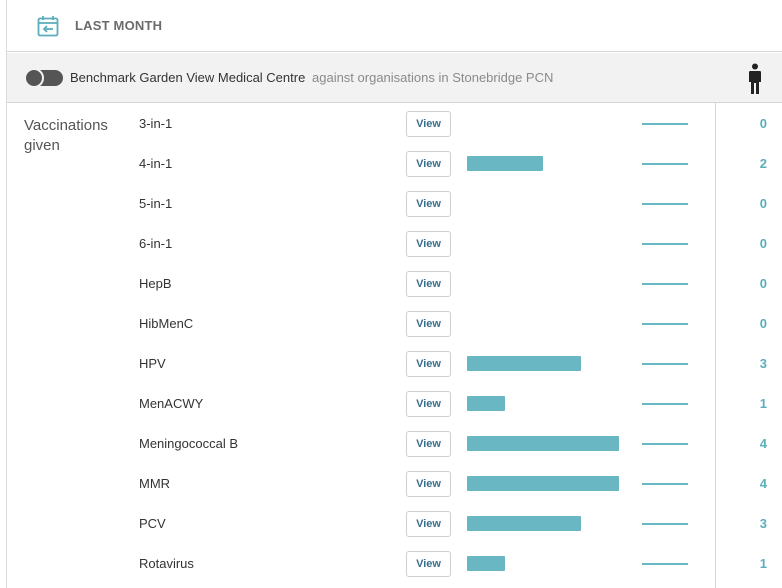  What do you see at coordinates (156, 243) in the screenshot?
I see `vaccine-label: 6-in-1` at bounding box center [156, 243].